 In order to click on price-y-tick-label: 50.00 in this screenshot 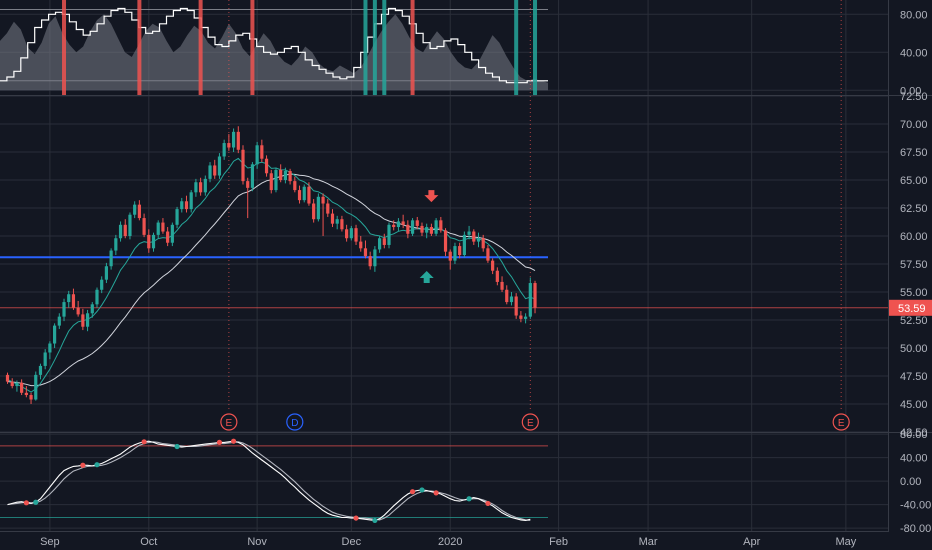, I will do `click(914, 349)`.